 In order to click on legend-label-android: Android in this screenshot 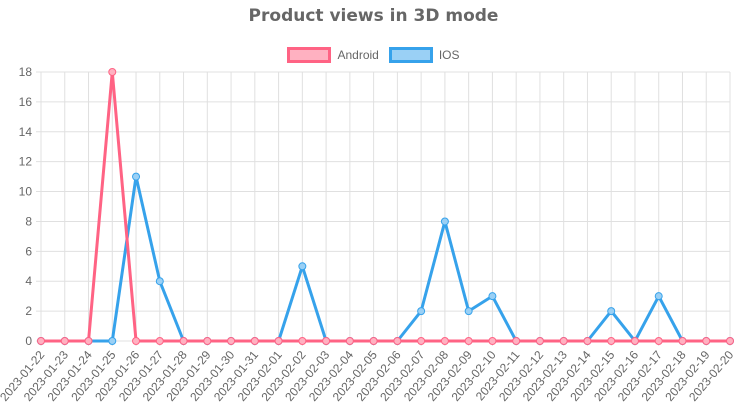, I will do `click(358, 55)`.